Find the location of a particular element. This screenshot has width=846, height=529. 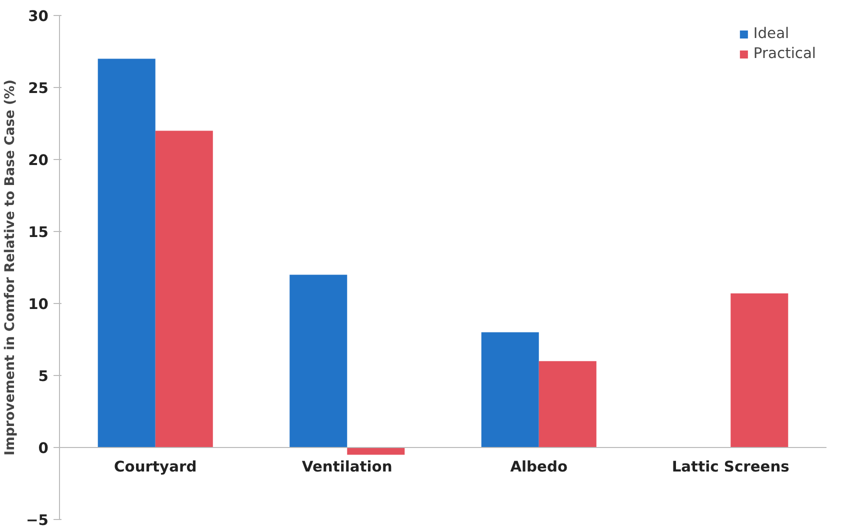

x-tick-label: Courtyard is located at coordinates (155, 467).